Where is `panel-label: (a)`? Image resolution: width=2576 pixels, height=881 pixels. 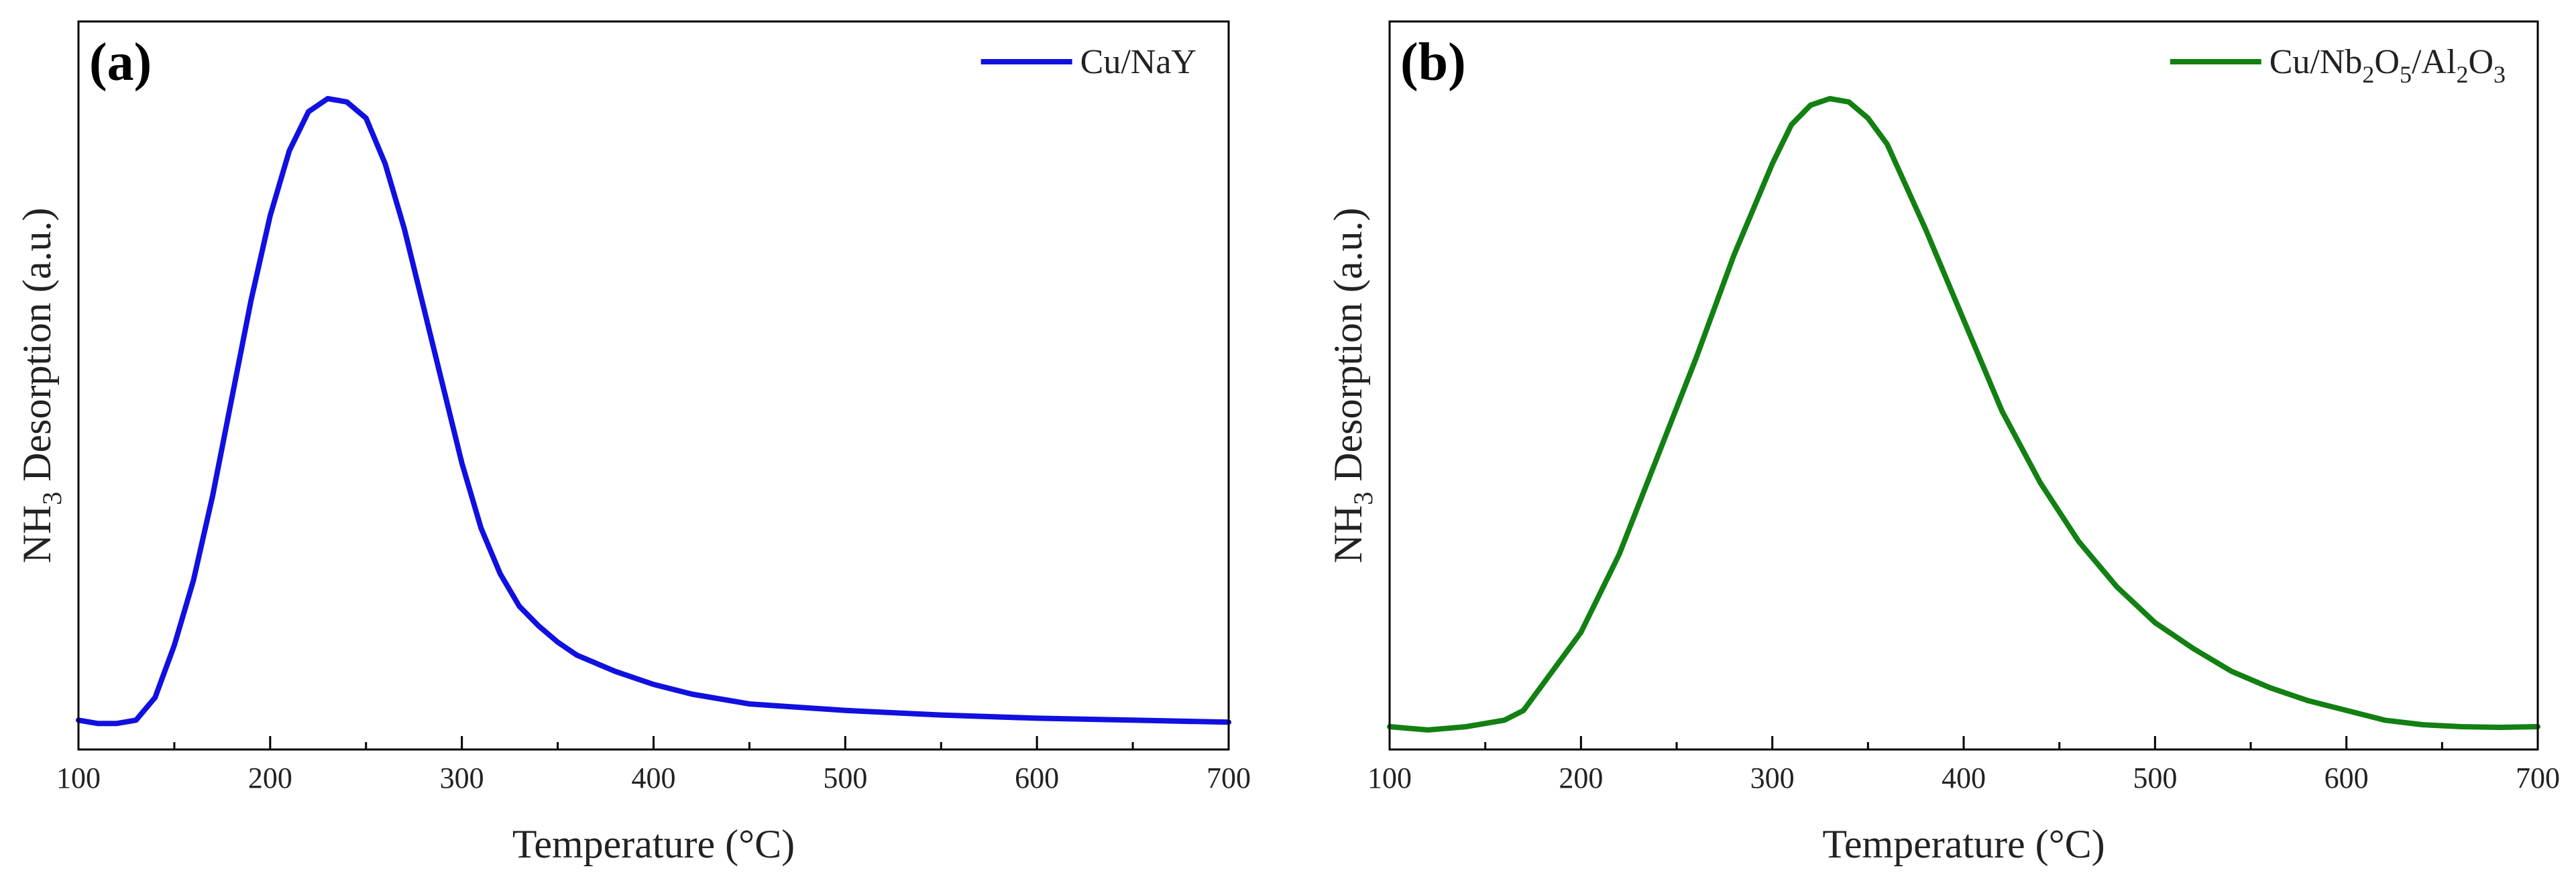
panel-label: (a) is located at coordinates (120, 63).